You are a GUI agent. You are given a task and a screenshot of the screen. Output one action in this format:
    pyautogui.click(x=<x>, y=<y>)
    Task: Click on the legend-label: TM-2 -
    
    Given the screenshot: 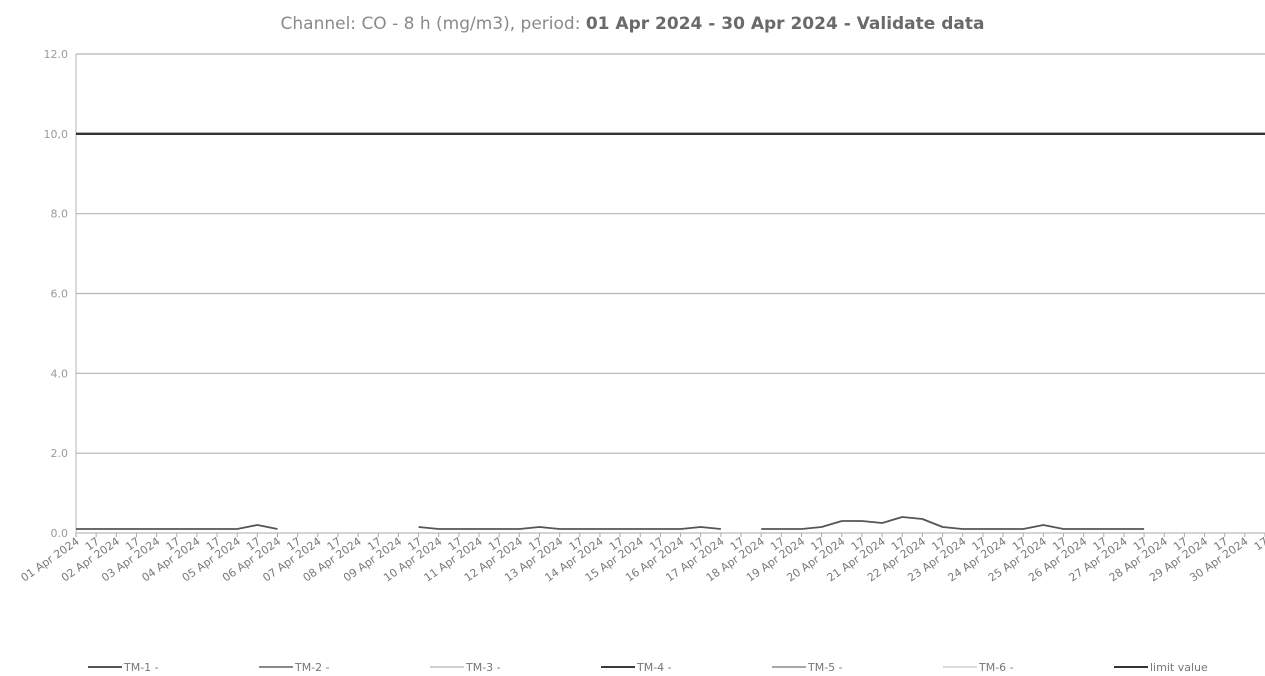 What is the action you would take?
    pyautogui.click(x=312, y=667)
    